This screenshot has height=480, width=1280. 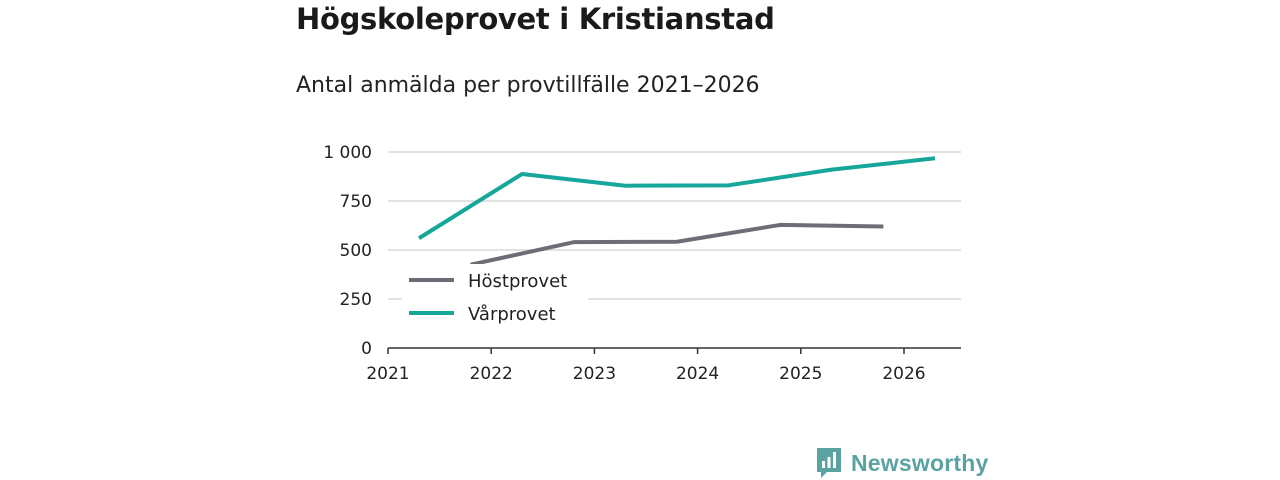 What do you see at coordinates (387, 374) in the screenshot?
I see `x-tick-label: 2021` at bounding box center [387, 374].